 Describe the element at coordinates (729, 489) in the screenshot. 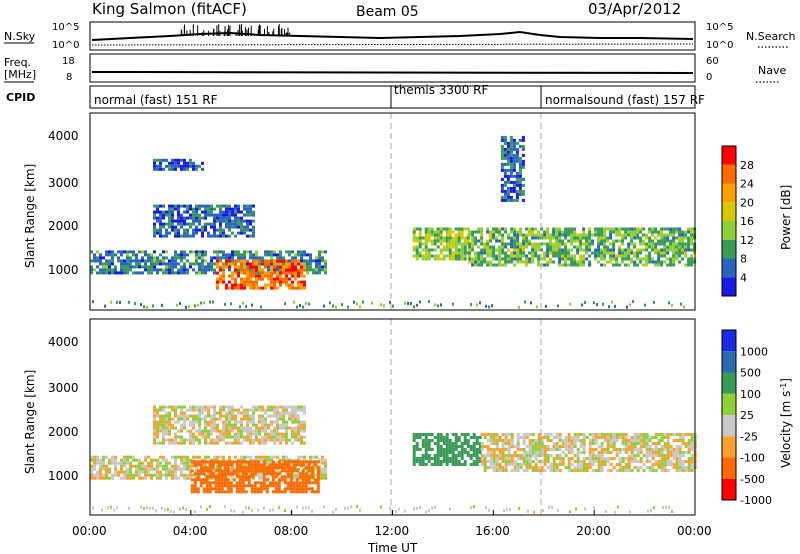

I see `velocity-colorbar-swatch` at that location.